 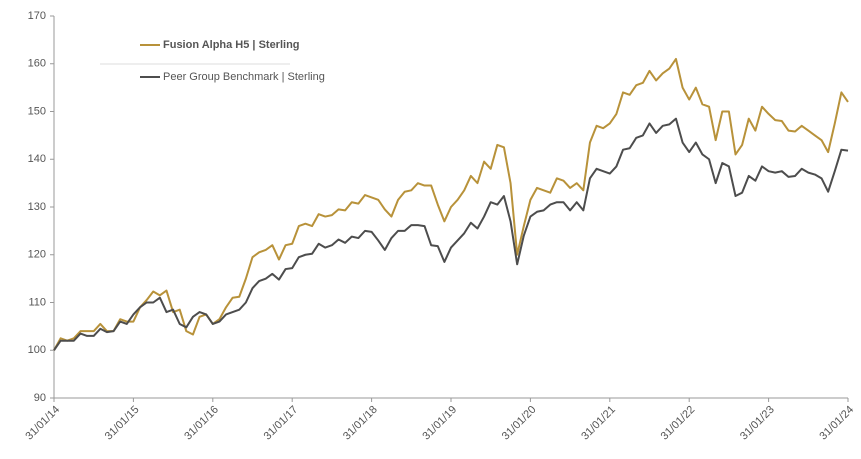 What do you see at coordinates (37, 16) in the screenshot?
I see `y-tick-label: 170` at bounding box center [37, 16].